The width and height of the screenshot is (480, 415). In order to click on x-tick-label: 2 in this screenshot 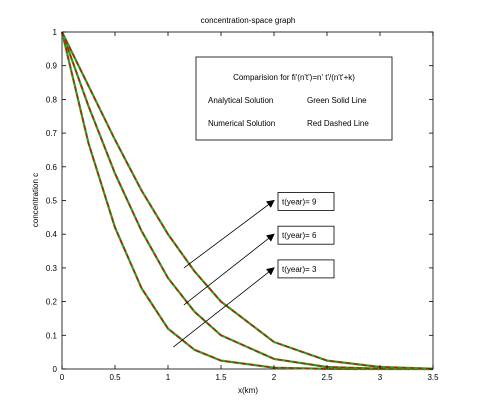, I will do `click(274, 377)`.